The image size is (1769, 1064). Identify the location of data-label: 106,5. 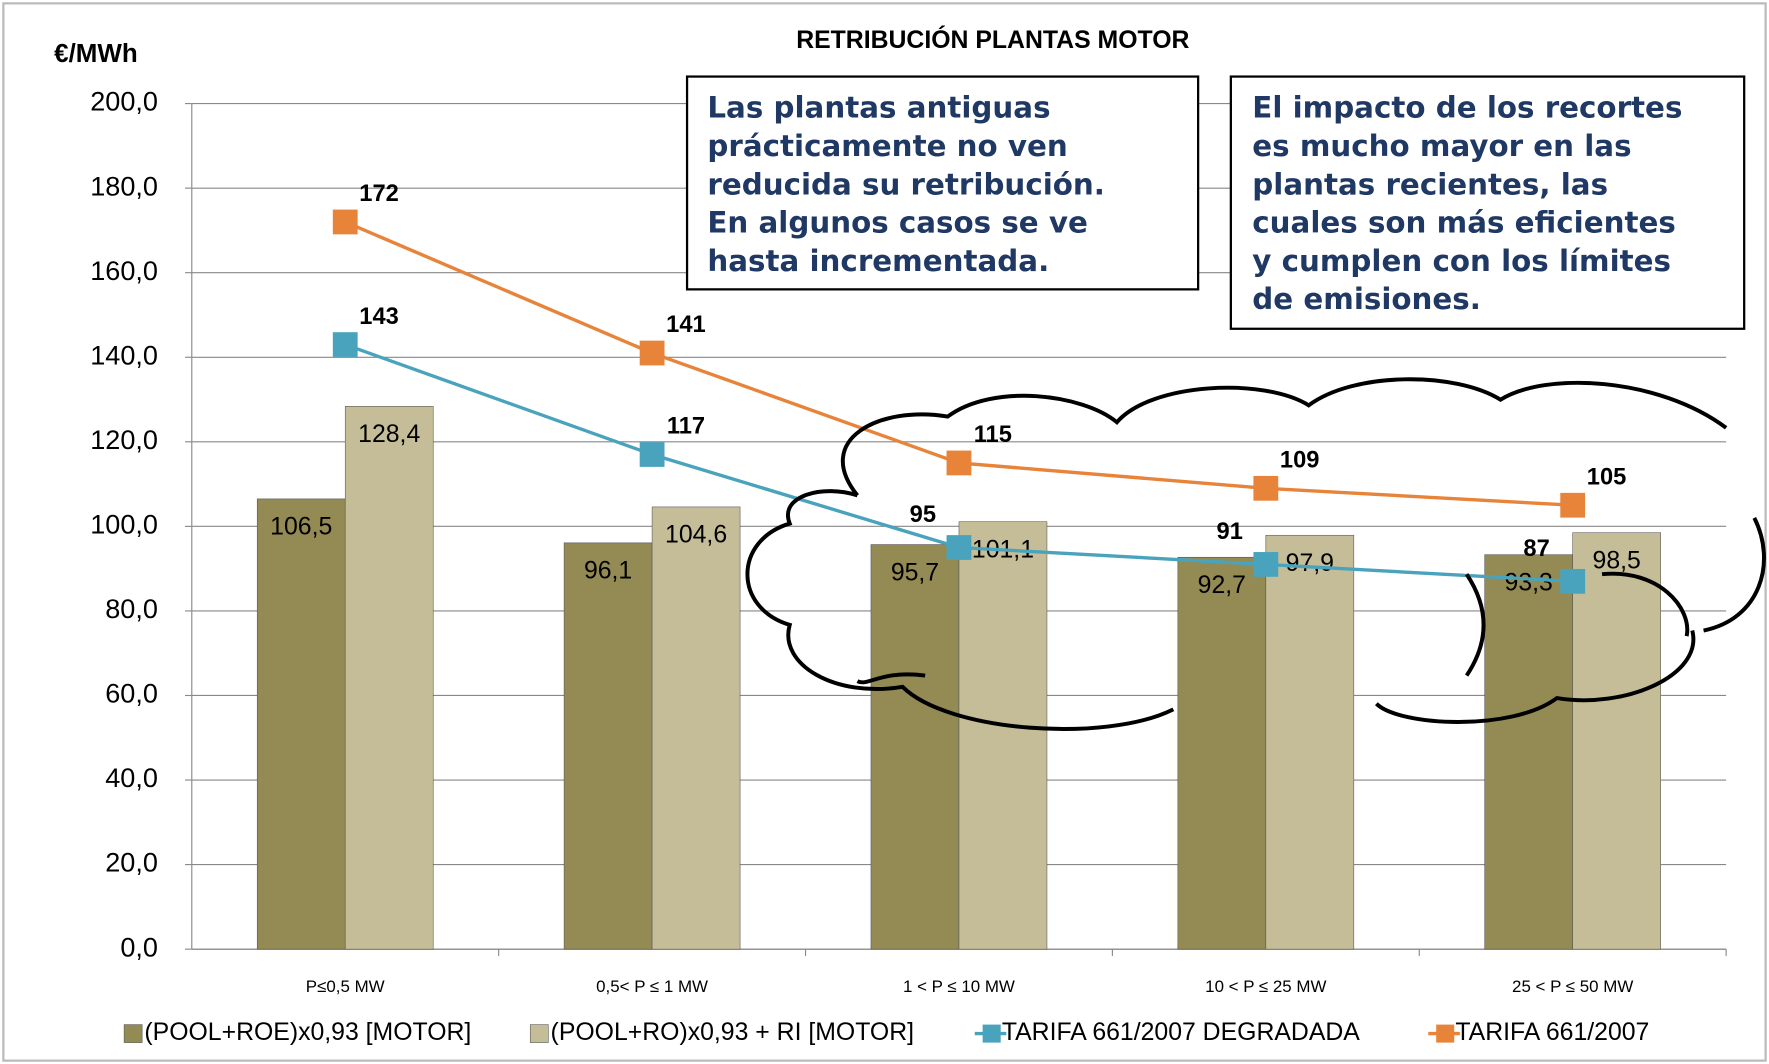
(301, 527).